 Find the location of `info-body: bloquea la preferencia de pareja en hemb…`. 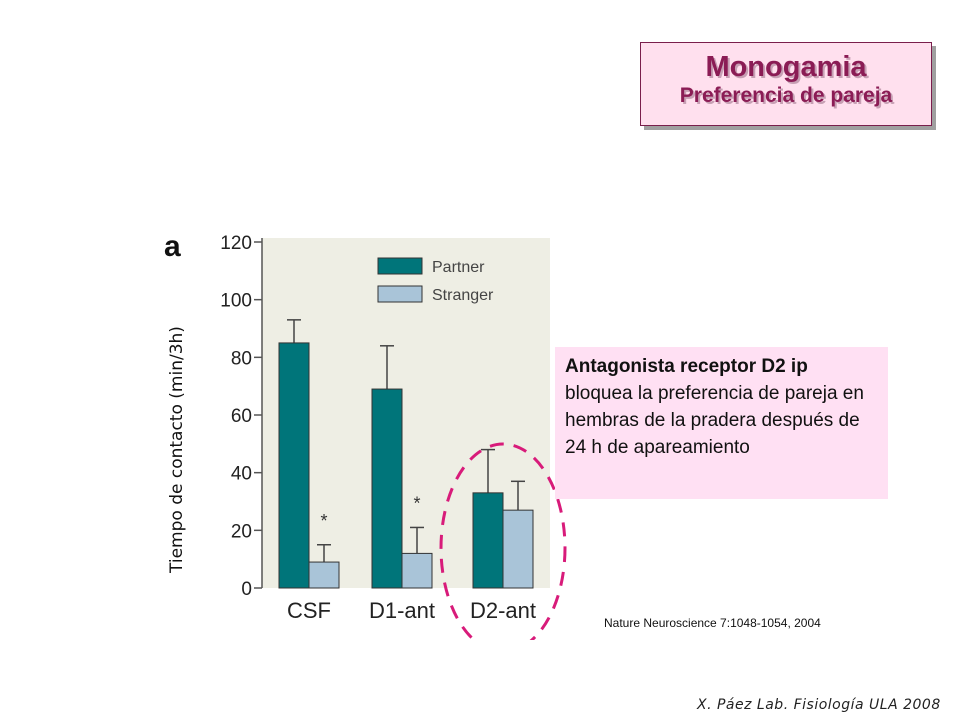

info-body: bloquea la preferencia de pareja en hemb… is located at coordinates (714, 420).